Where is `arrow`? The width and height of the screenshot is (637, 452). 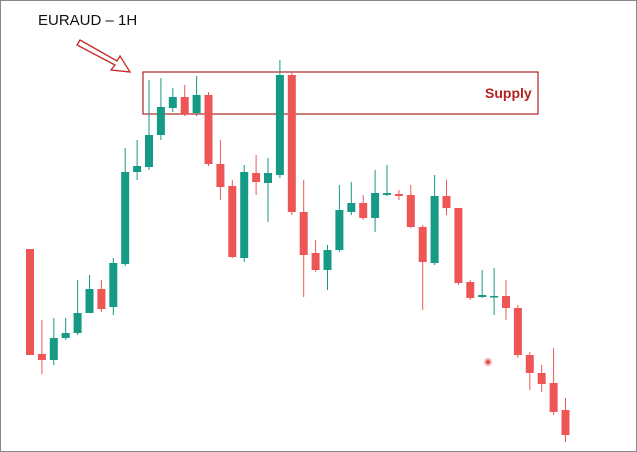 arrow is located at coordinates (104, 56).